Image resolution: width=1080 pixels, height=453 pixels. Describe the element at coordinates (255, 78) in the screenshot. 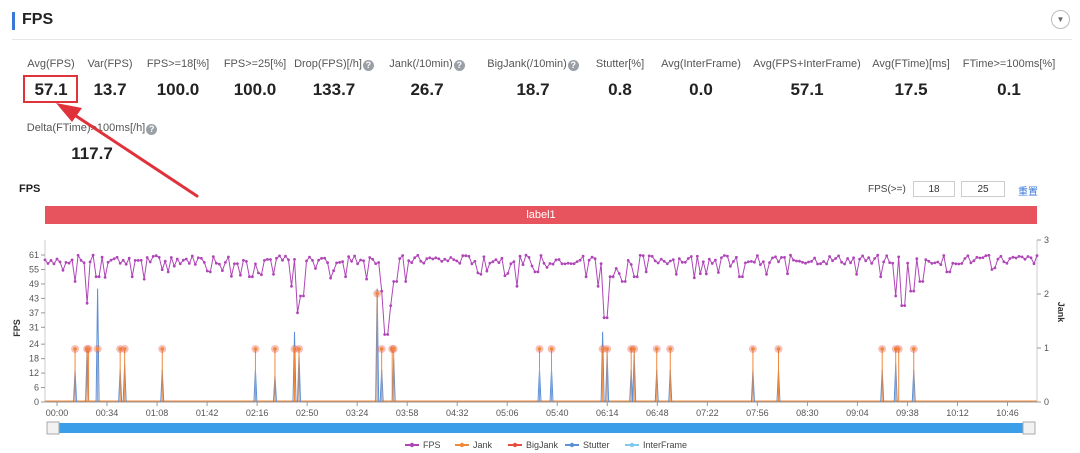

I see `metric-3: FPS>=25[%] 100.0` at that location.